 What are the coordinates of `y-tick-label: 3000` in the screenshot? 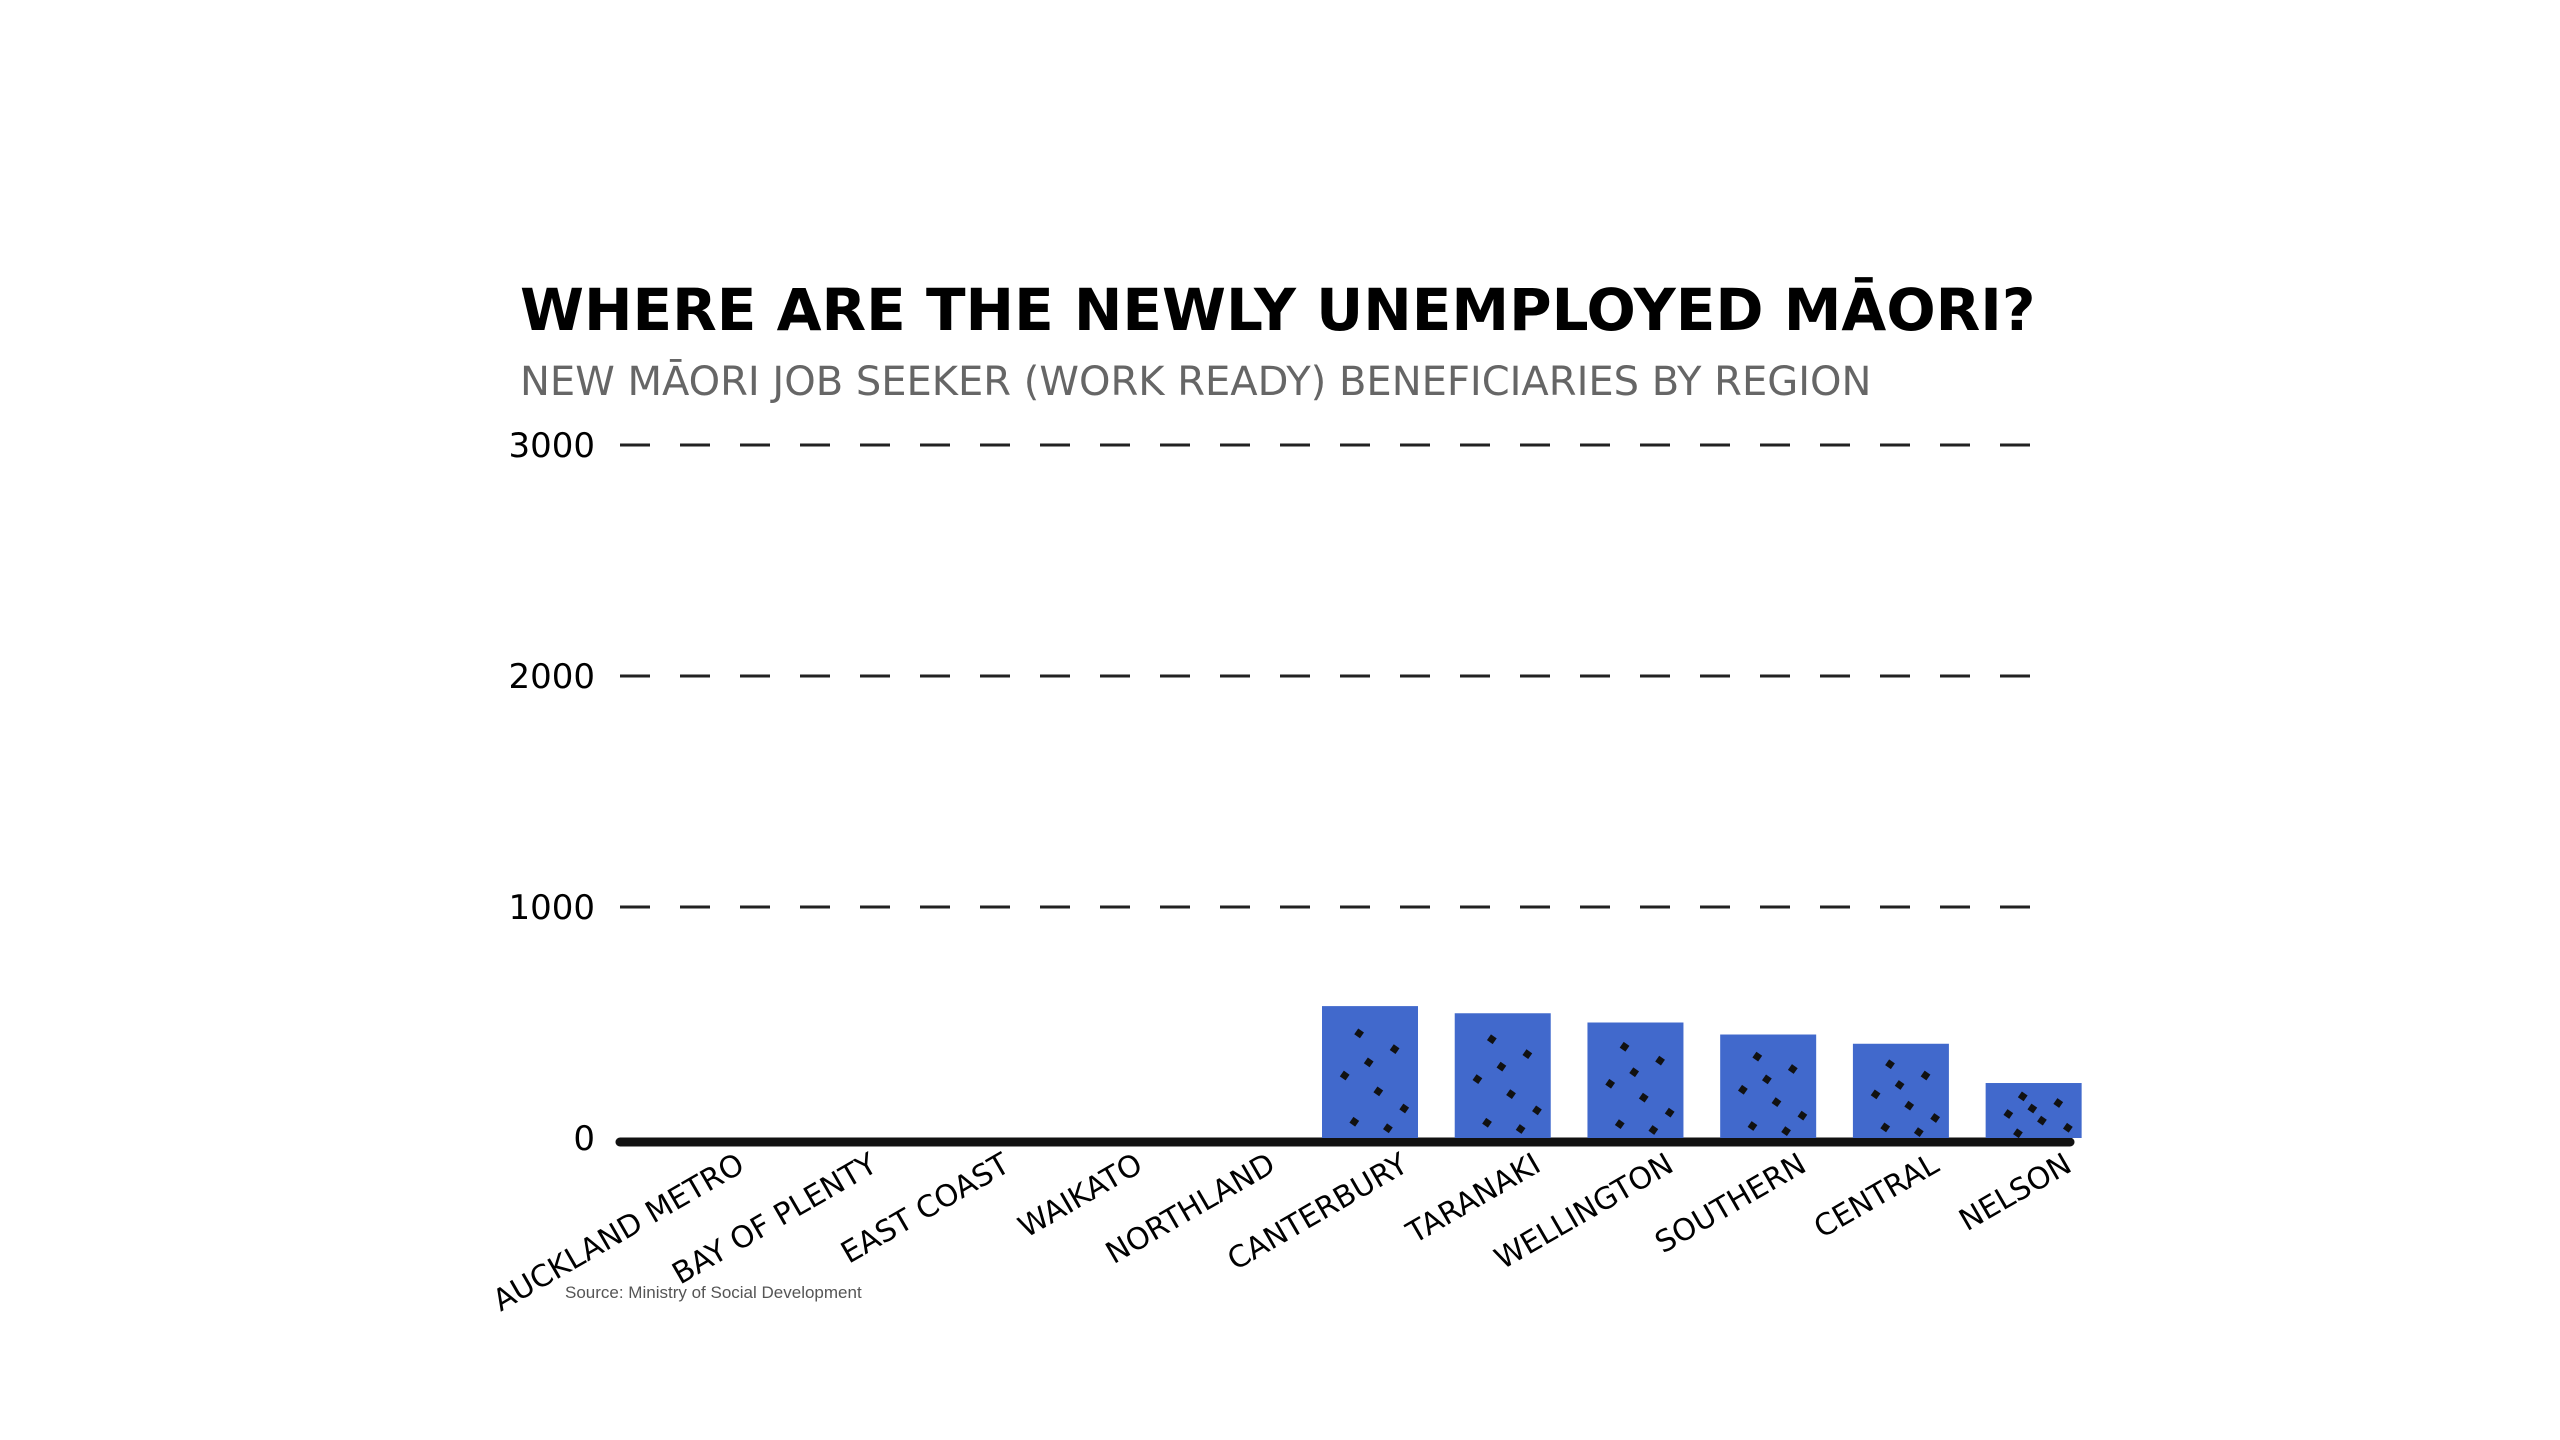 It's located at (551, 446).